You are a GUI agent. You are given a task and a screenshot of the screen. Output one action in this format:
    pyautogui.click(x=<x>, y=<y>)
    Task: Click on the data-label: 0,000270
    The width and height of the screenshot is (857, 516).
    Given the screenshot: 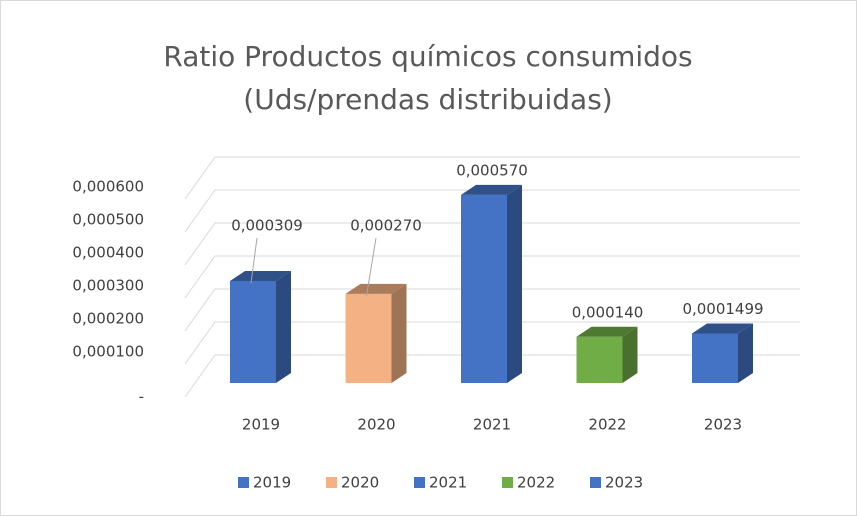 What is the action you would take?
    pyautogui.click(x=386, y=226)
    